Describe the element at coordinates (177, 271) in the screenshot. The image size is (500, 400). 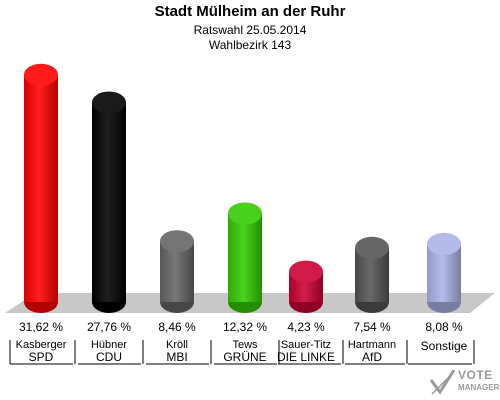
I see `bar-mbi` at that location.